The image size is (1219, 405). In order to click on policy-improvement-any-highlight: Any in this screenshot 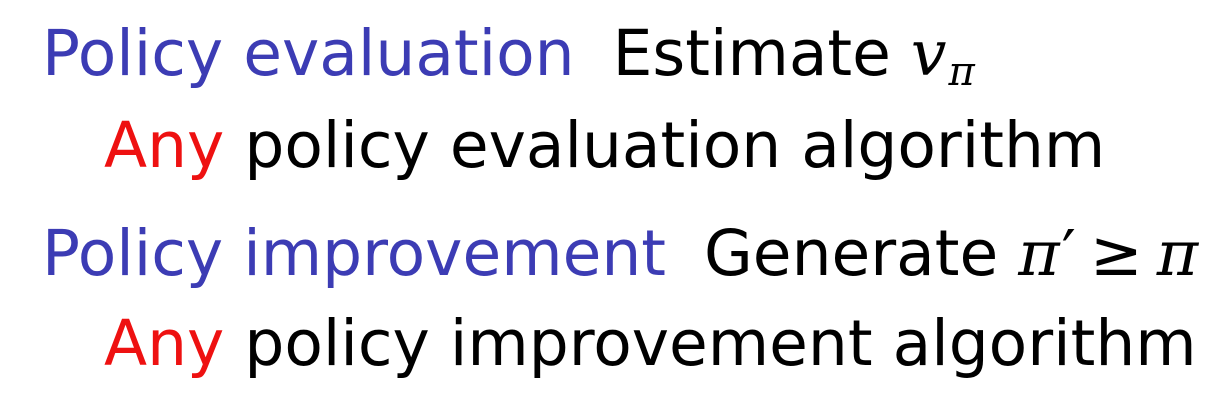, I will do `click(164, 343)`.